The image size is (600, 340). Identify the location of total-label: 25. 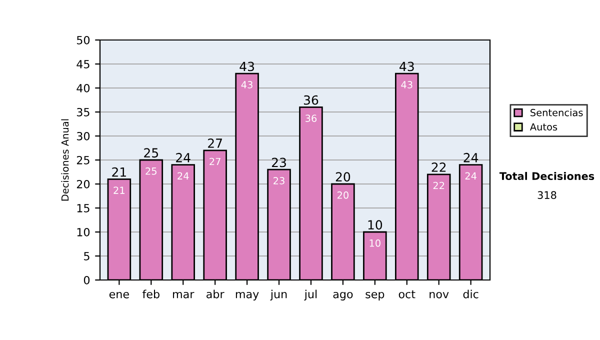
(151, 153).